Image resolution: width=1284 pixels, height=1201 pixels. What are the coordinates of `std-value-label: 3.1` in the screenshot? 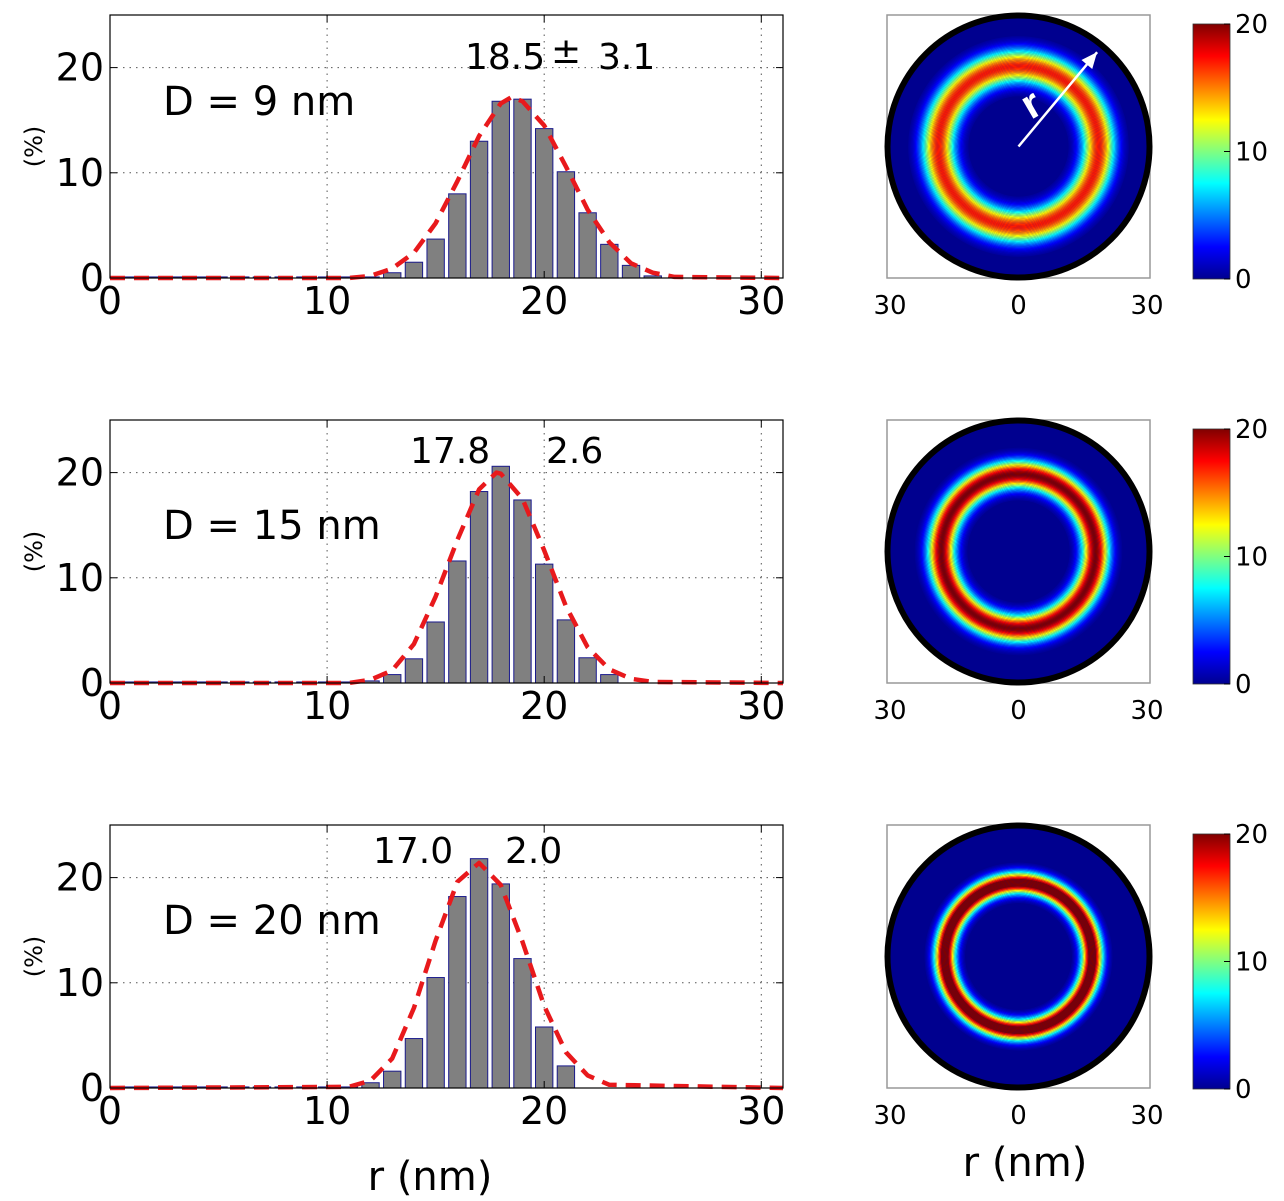 It's located at (626, 57).